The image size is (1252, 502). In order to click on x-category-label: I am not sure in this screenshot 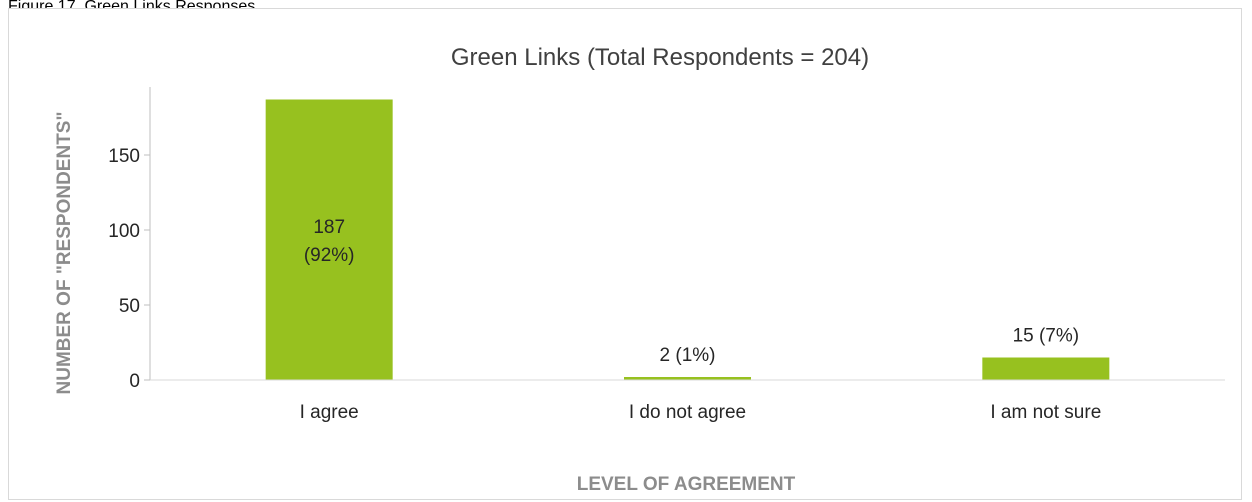, I will do `click(1045, 412)`.